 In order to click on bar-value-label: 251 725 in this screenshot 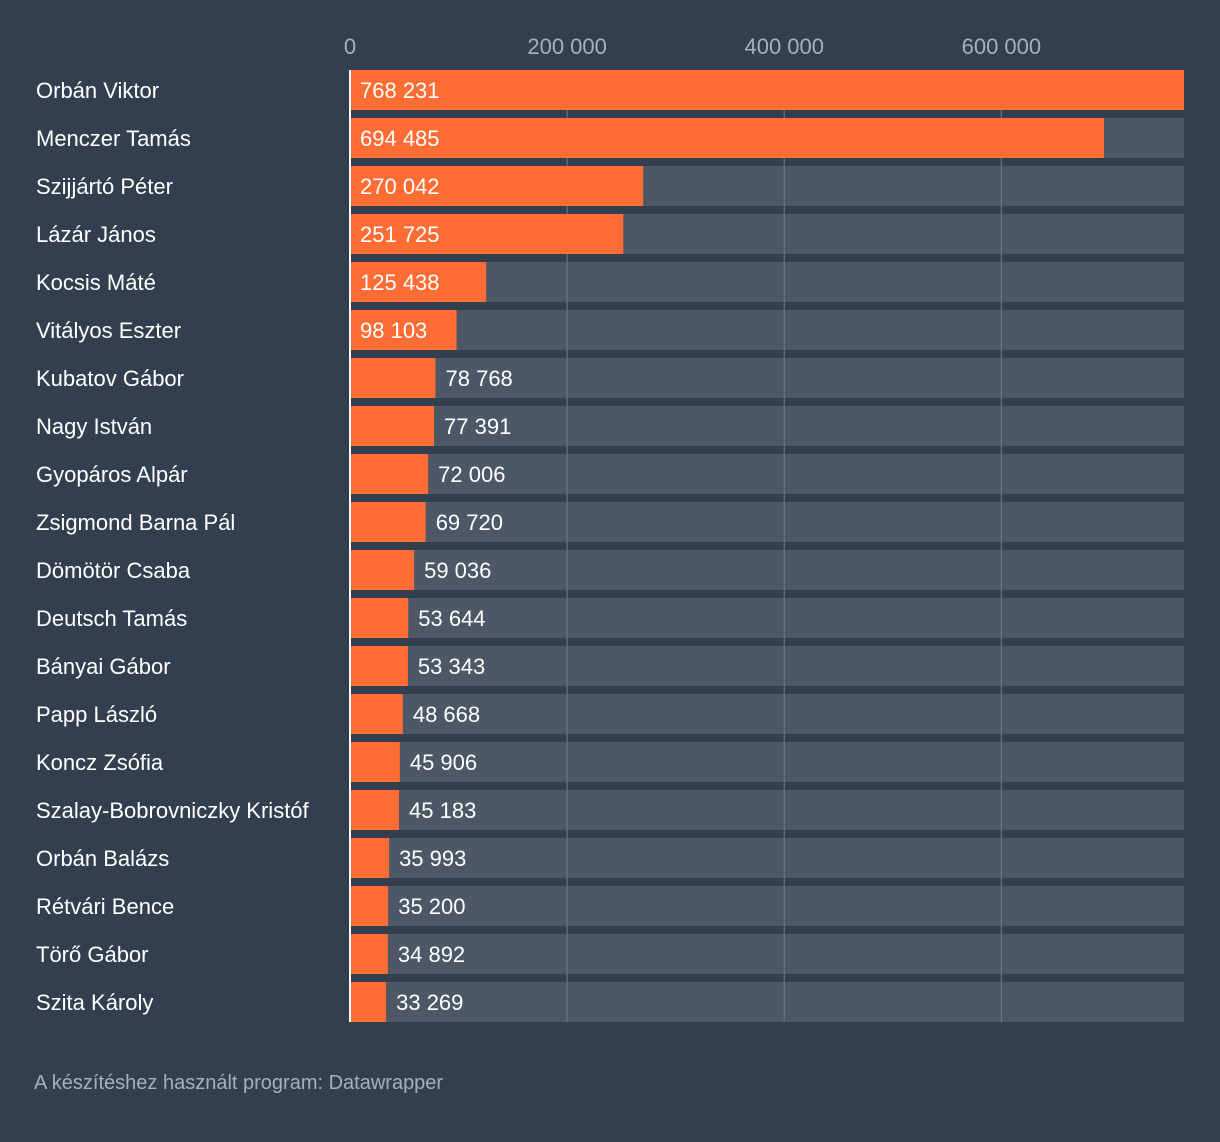, I will do `click(400, 234)`.